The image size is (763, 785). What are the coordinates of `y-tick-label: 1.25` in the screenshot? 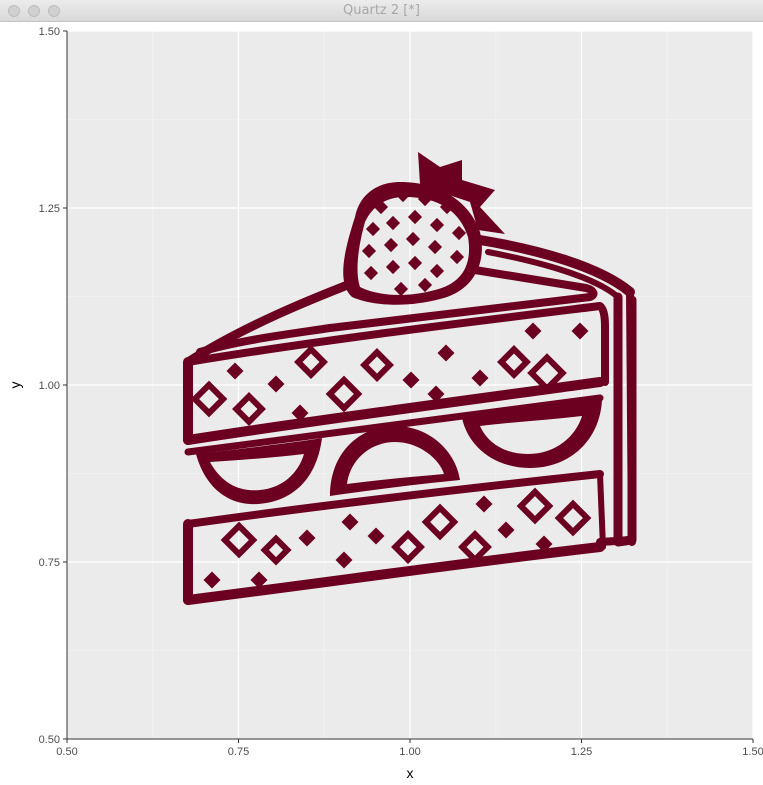 It's located at (49, 209).